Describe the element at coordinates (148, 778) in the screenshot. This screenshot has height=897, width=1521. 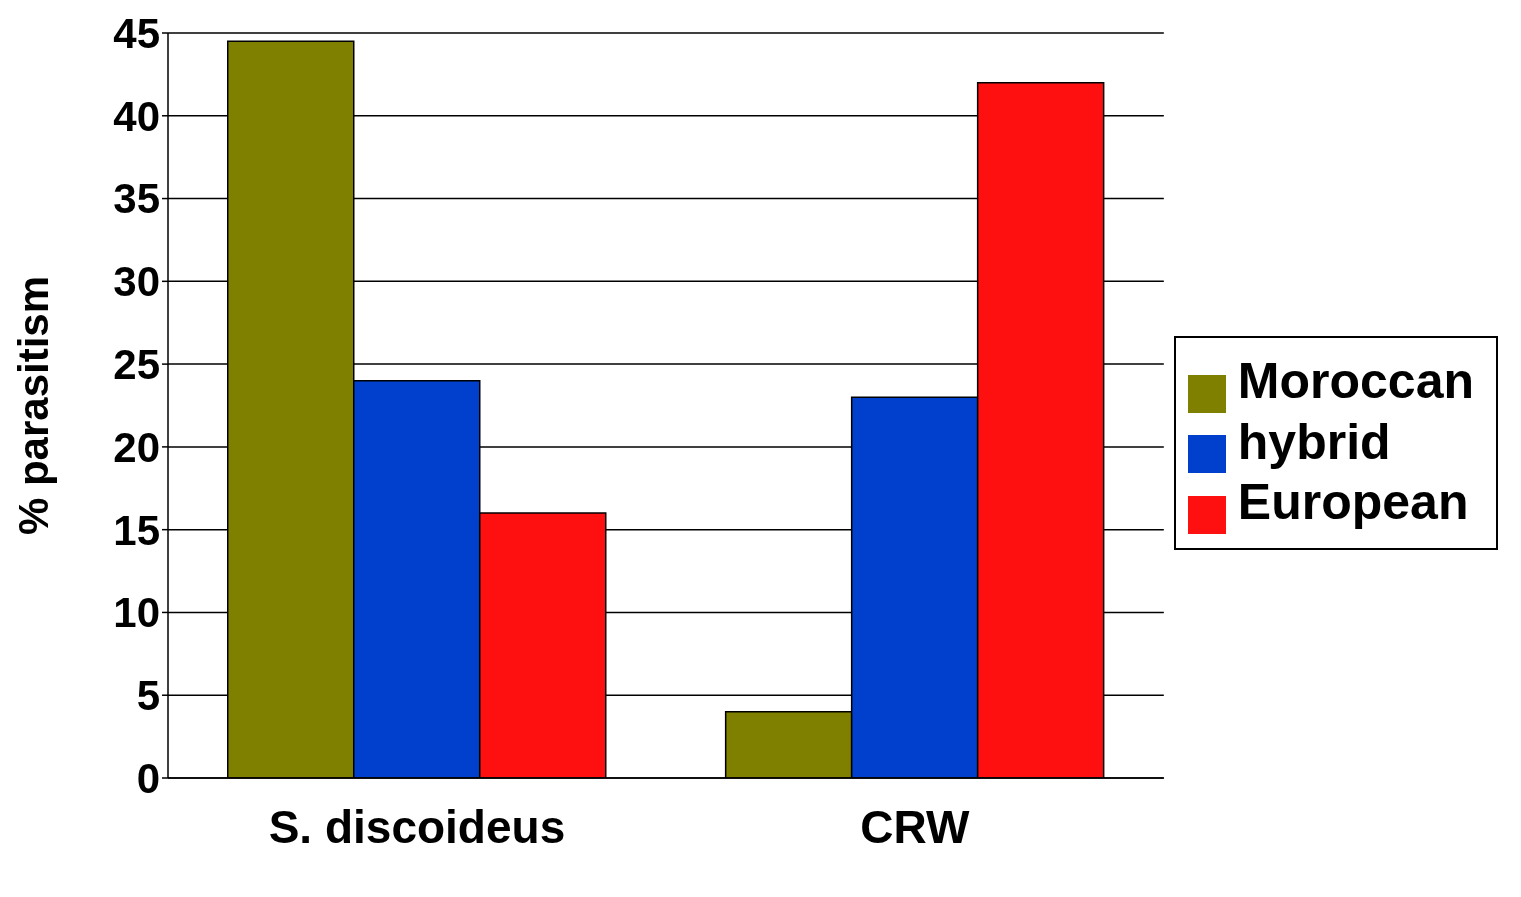
I see `y-tick-label: 0` at that location.